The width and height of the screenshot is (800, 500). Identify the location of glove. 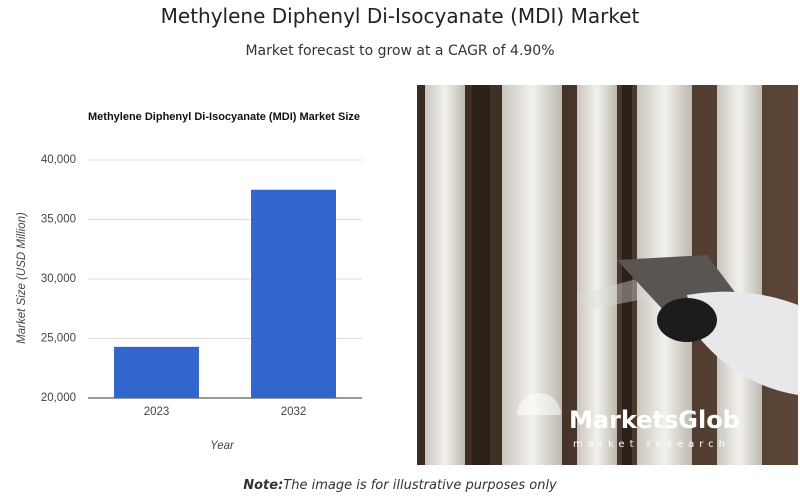
(687, 320).